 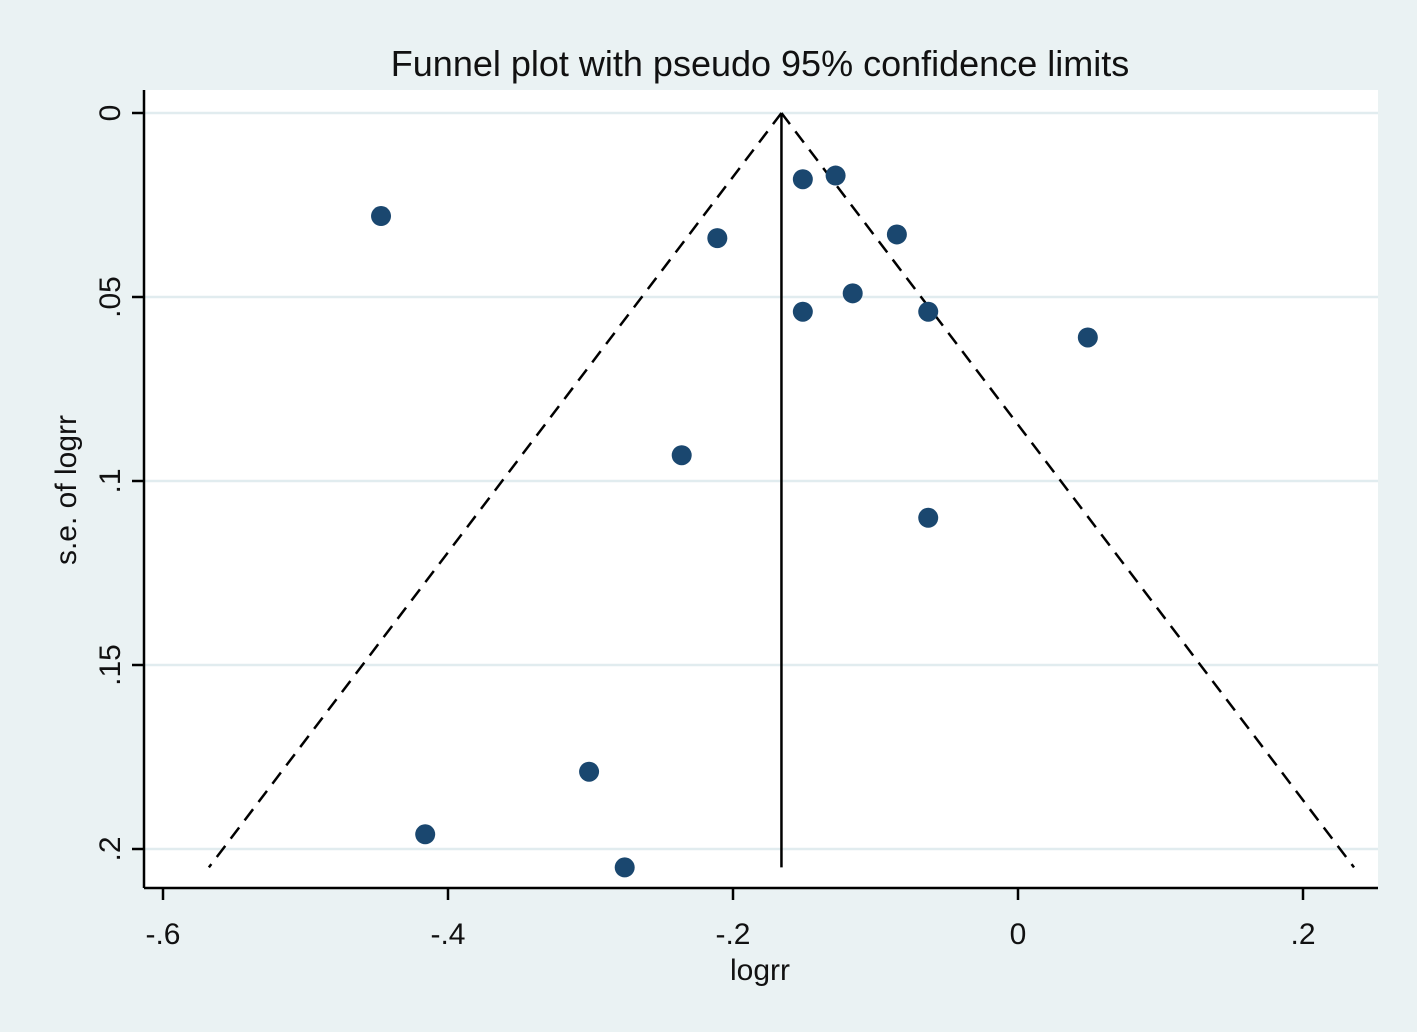 What do you see at coordinates (760, 970) in the screenshot?
I see `x-axis-label: logrr` at bounding box center [760, 970].